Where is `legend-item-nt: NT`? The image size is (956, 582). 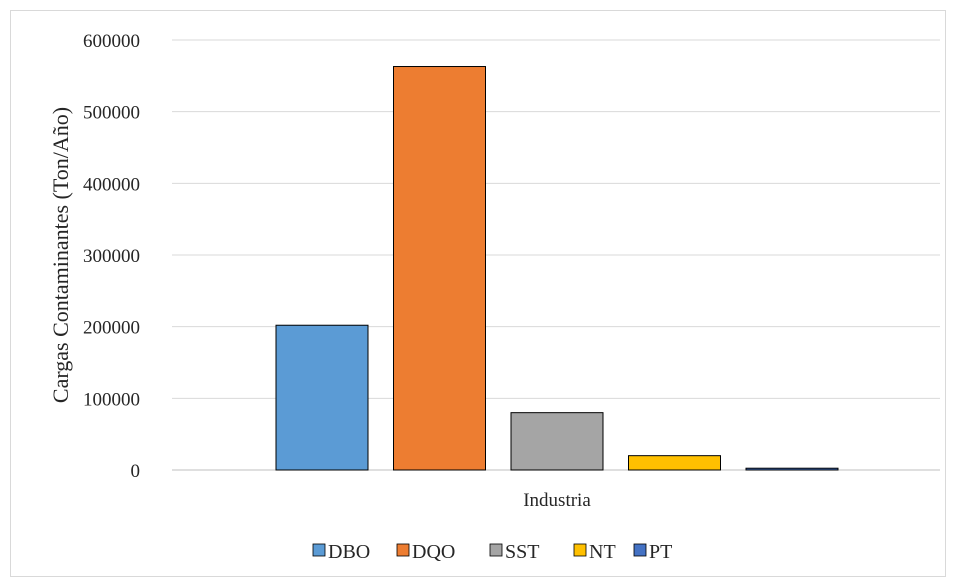
legend-item-nt: NT is located at coordinates (594, 552).